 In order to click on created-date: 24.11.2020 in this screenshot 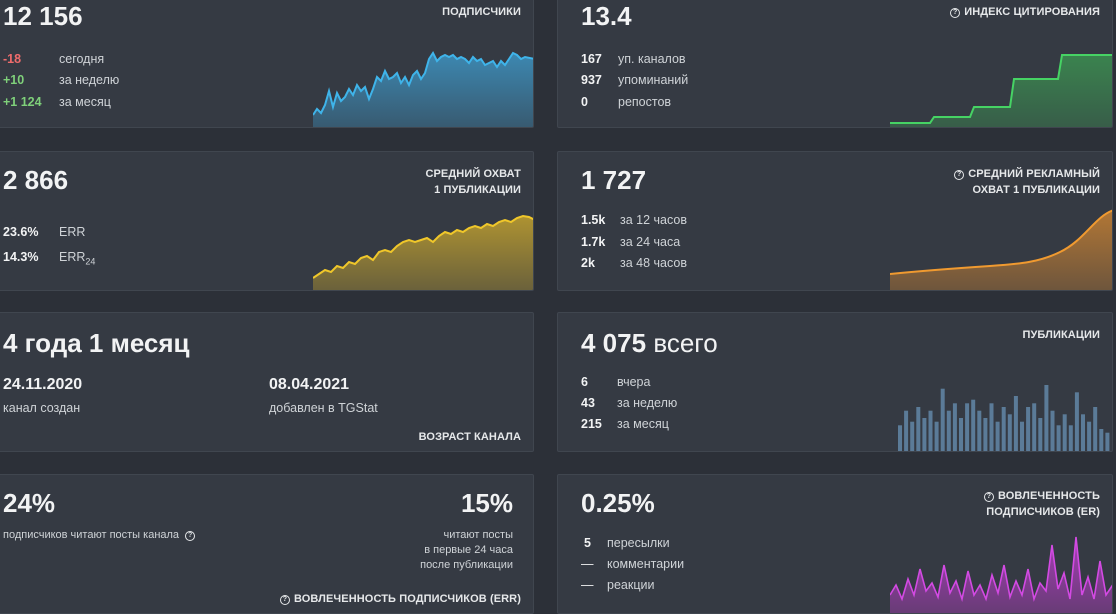, I will do `click(43, 384)`.